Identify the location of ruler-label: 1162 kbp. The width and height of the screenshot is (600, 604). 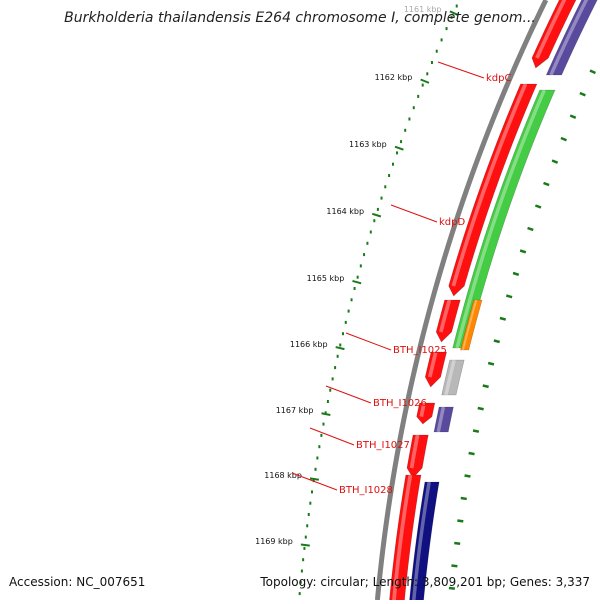
(394, 77).